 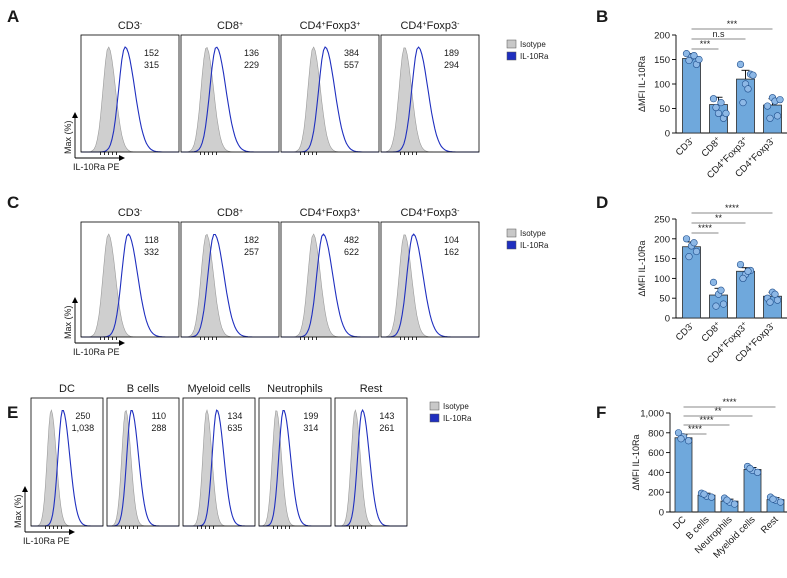 What do you see at coordinates (18, 511) in the screenshot?
I see `y-axis-label: Max (%)` at bounding box center [18, 511].